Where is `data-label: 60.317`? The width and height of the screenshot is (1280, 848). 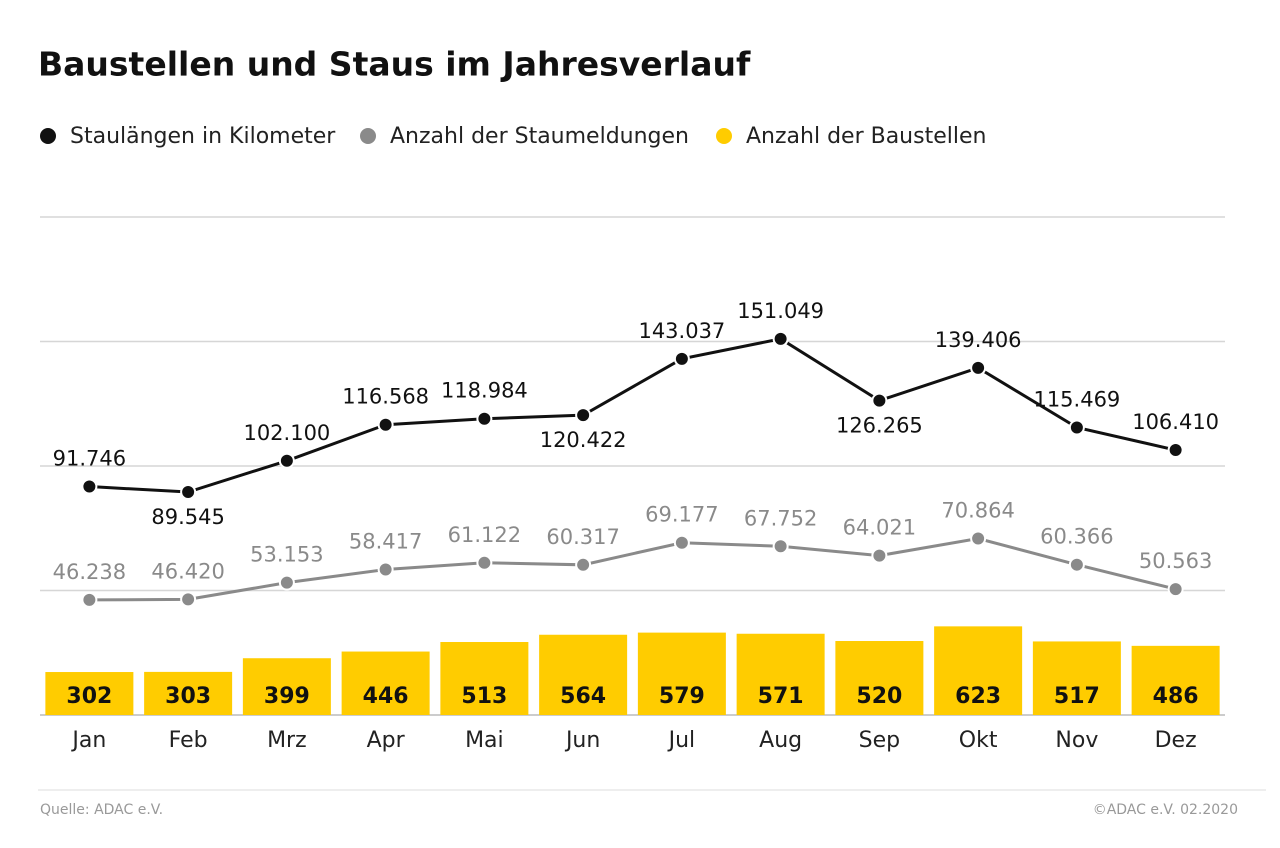
data-label: 60.317 is located at coordinates (582, 537).